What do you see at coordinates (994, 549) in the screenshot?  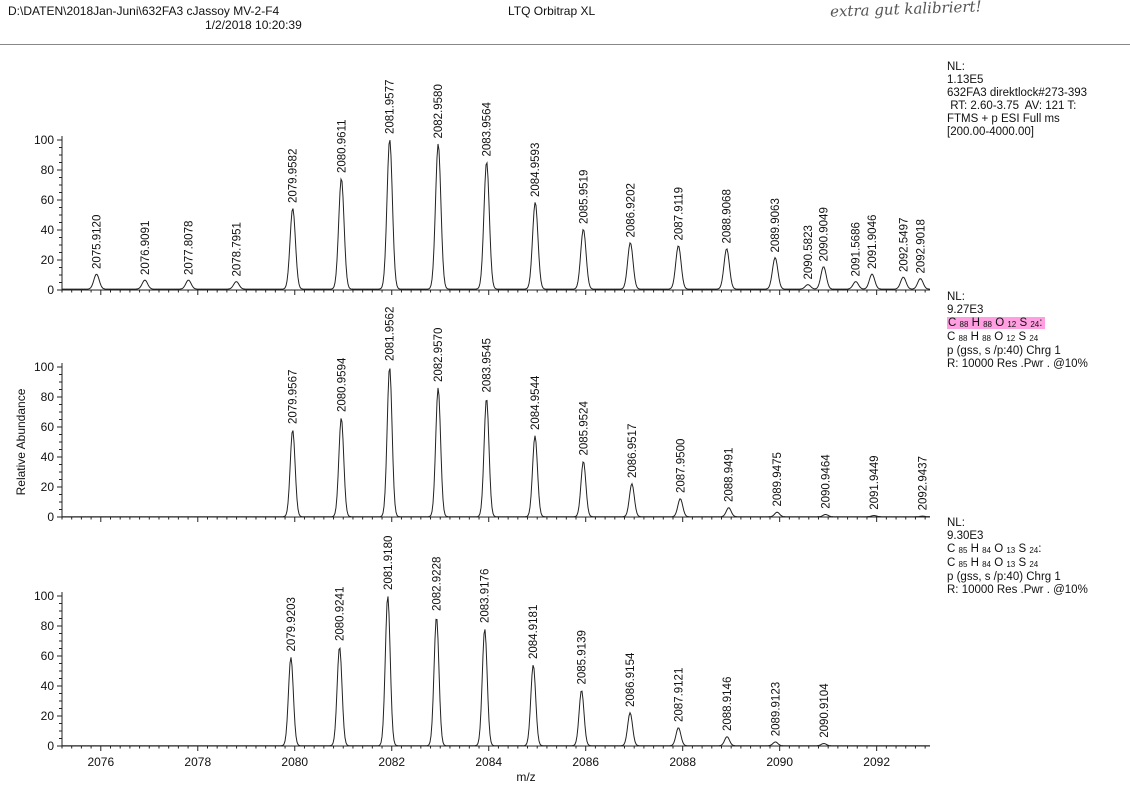 I see `formula-with-colon: C 85 H 84 O 13 S 24:` at bounding box center [994, 549].